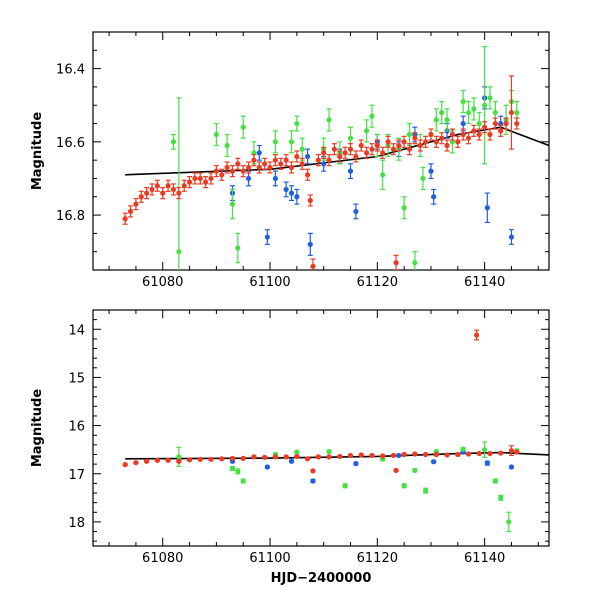 This screenshot has height=600, width=600. I want to click on x-axis-label: HJD−2400000, so click(321, 578).